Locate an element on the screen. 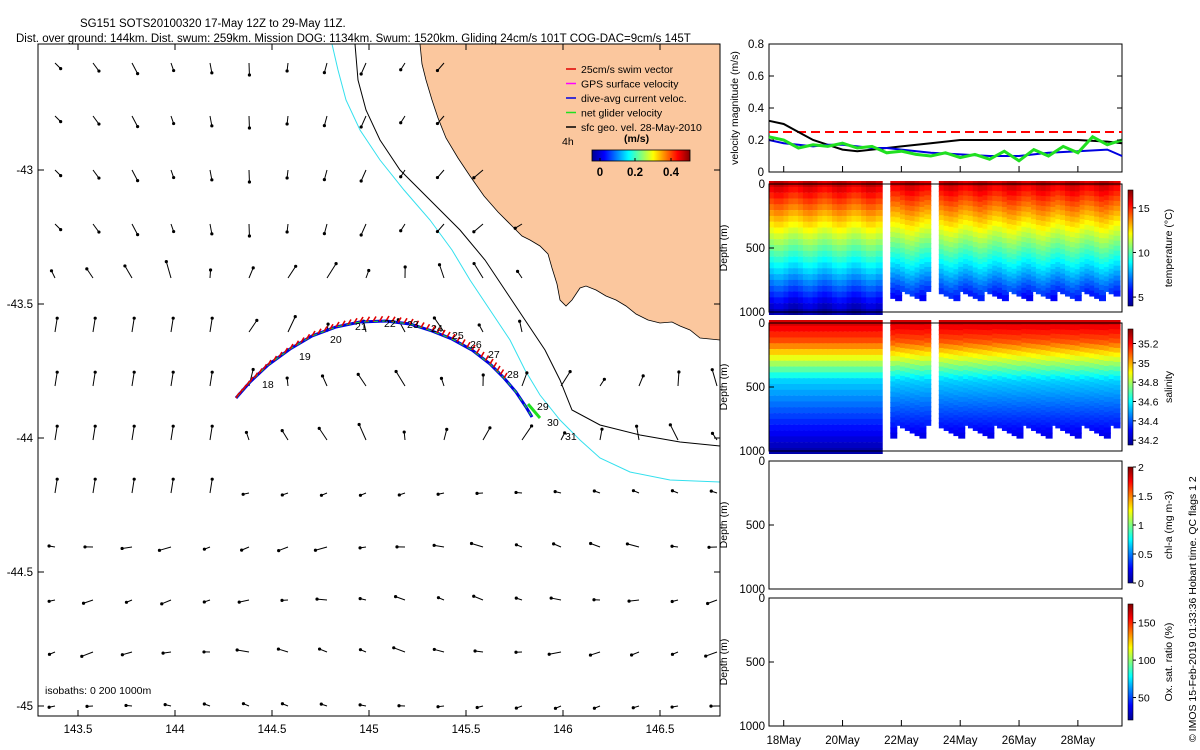  day-label: 21 is located at coordinates (361, 327).